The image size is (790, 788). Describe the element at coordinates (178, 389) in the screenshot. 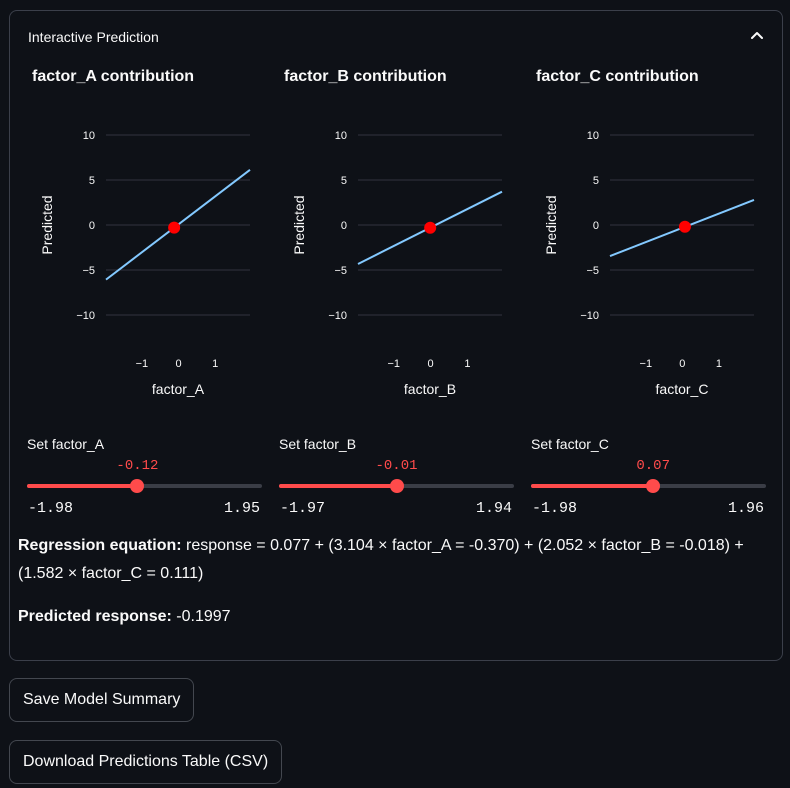

I see `x-axis-label: factor_A` at that location.